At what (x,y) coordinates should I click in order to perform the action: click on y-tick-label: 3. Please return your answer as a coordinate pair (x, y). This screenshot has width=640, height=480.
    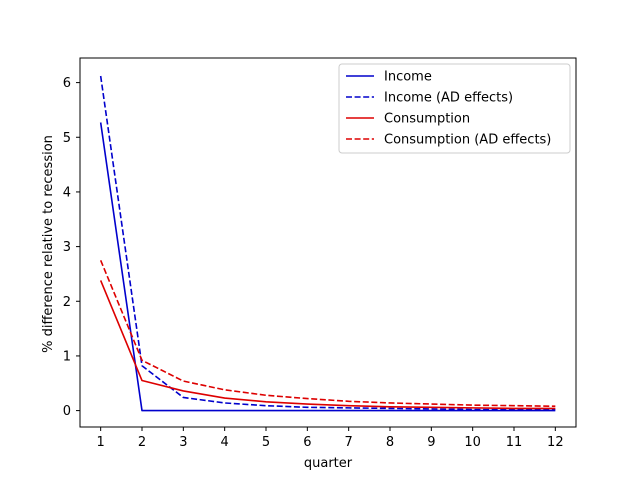
    Looking at the image, I should click on (67, 247).